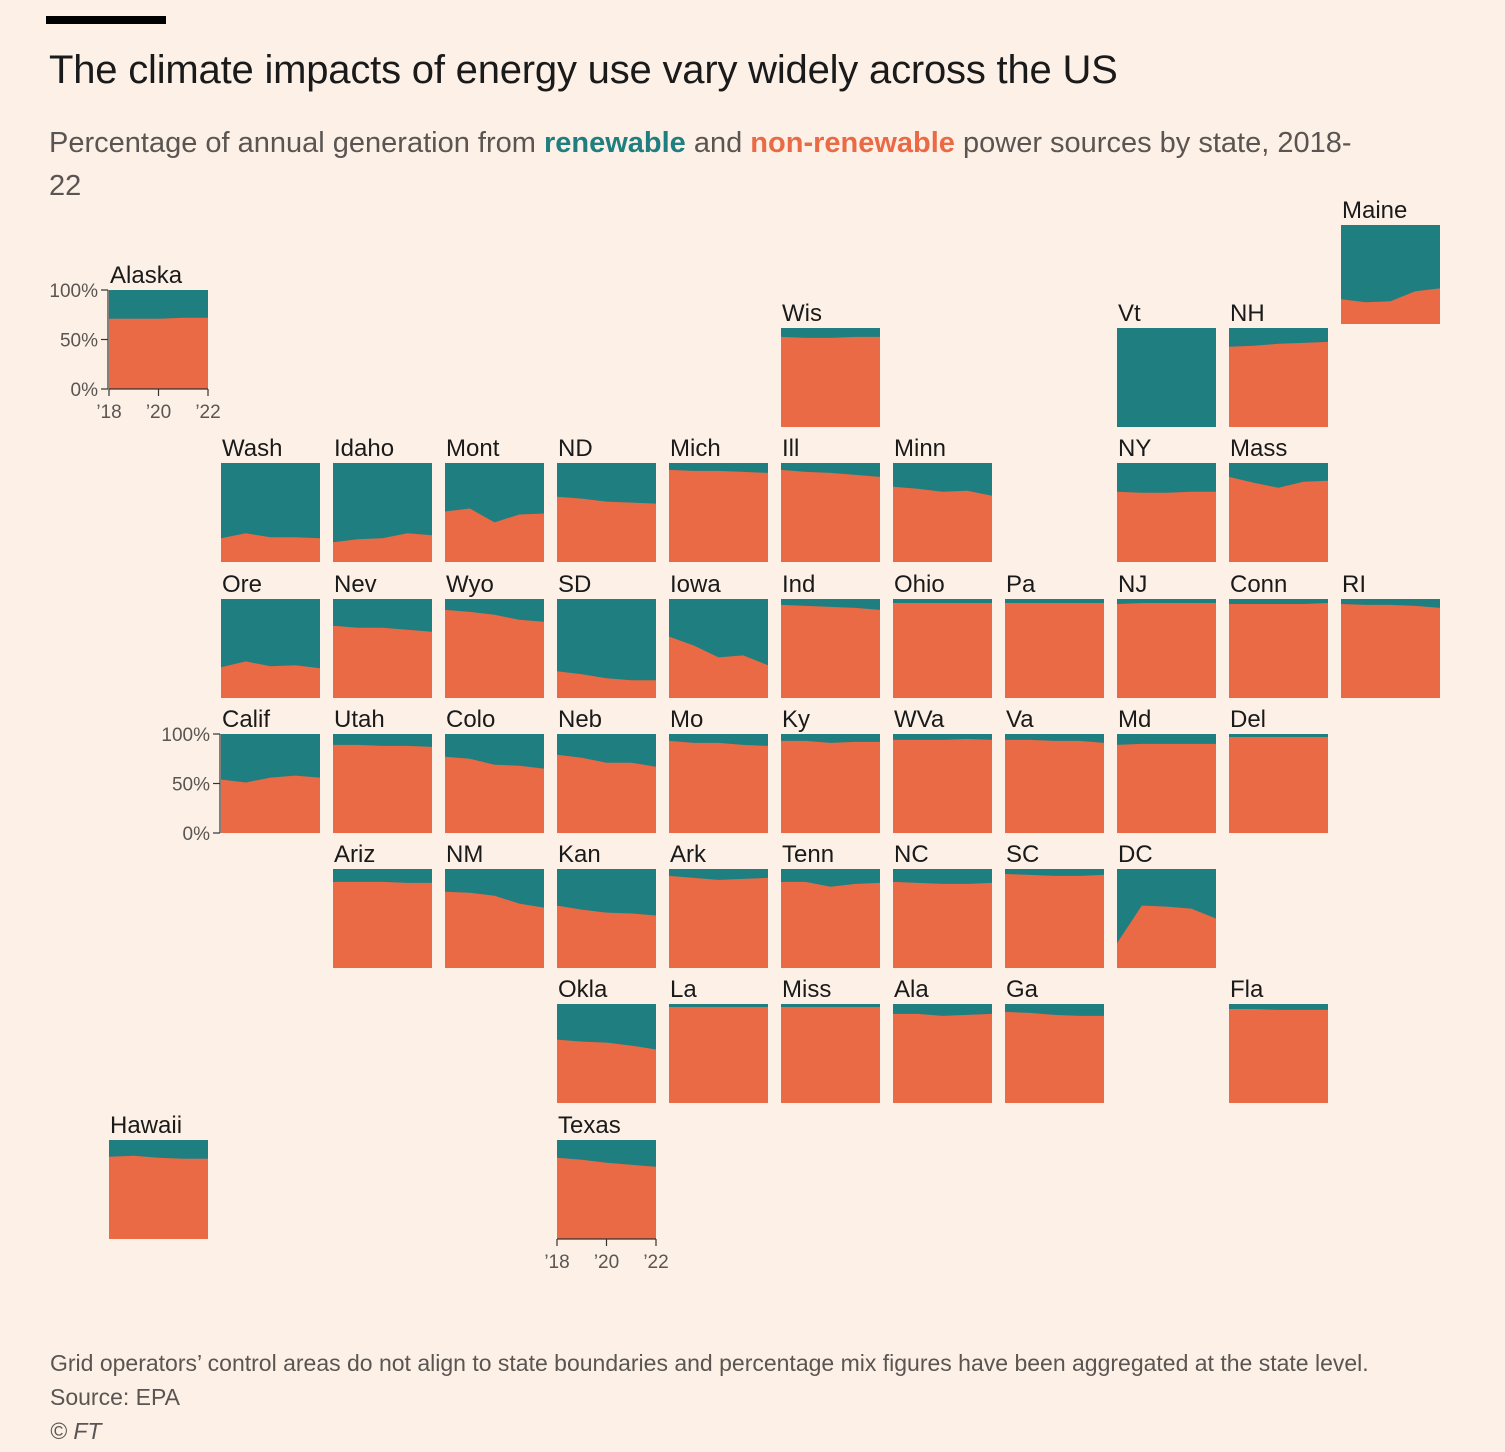 This screenshot has height=1452, width=1505. I want to click on state-label-nev: Nev, so click(355, 584).